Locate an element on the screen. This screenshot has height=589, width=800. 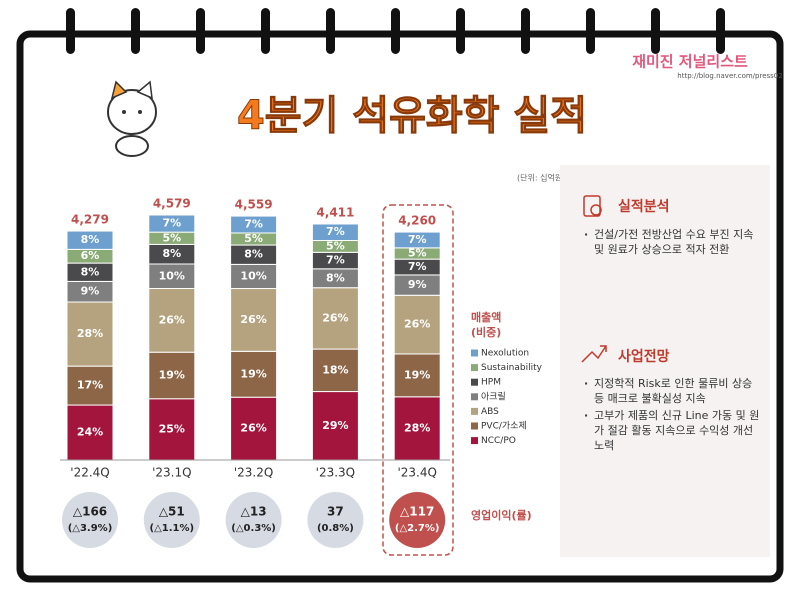
unit: (단위: 십억원) is located at coordinates (541, 178).